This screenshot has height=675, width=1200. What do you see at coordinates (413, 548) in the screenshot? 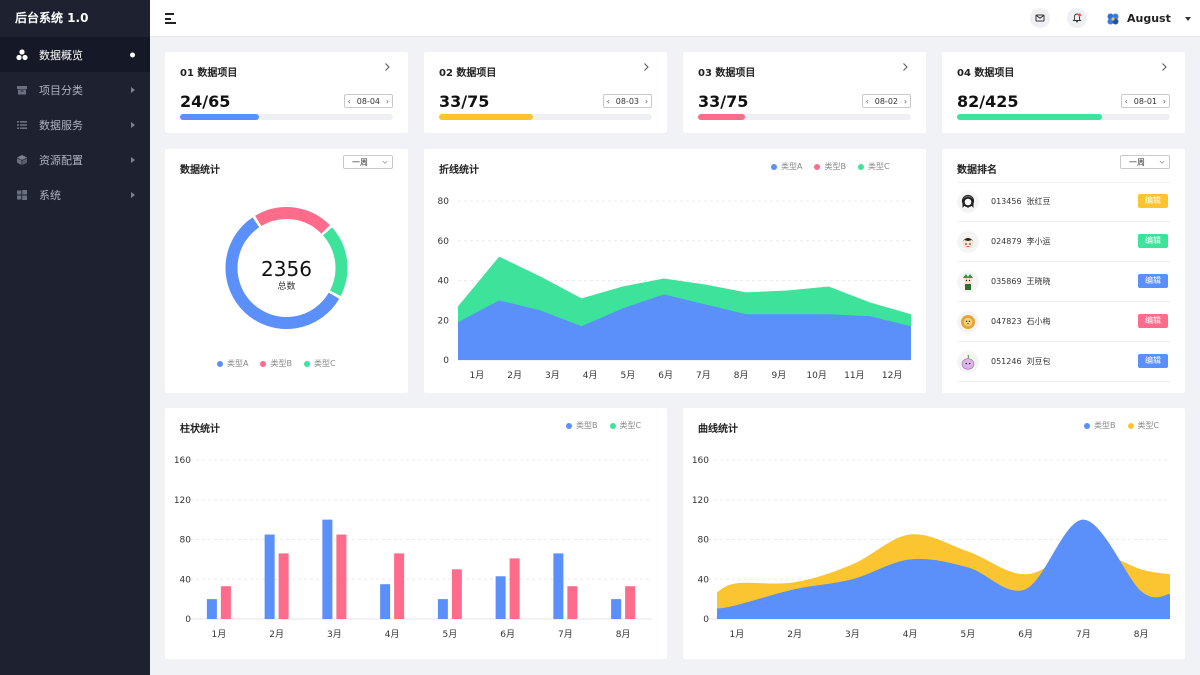
I see `bar-chart: 0 40 80 120 160 1月 2月 3月 4月 5月 6月 7月 8月` at bounding box center [413, 548].